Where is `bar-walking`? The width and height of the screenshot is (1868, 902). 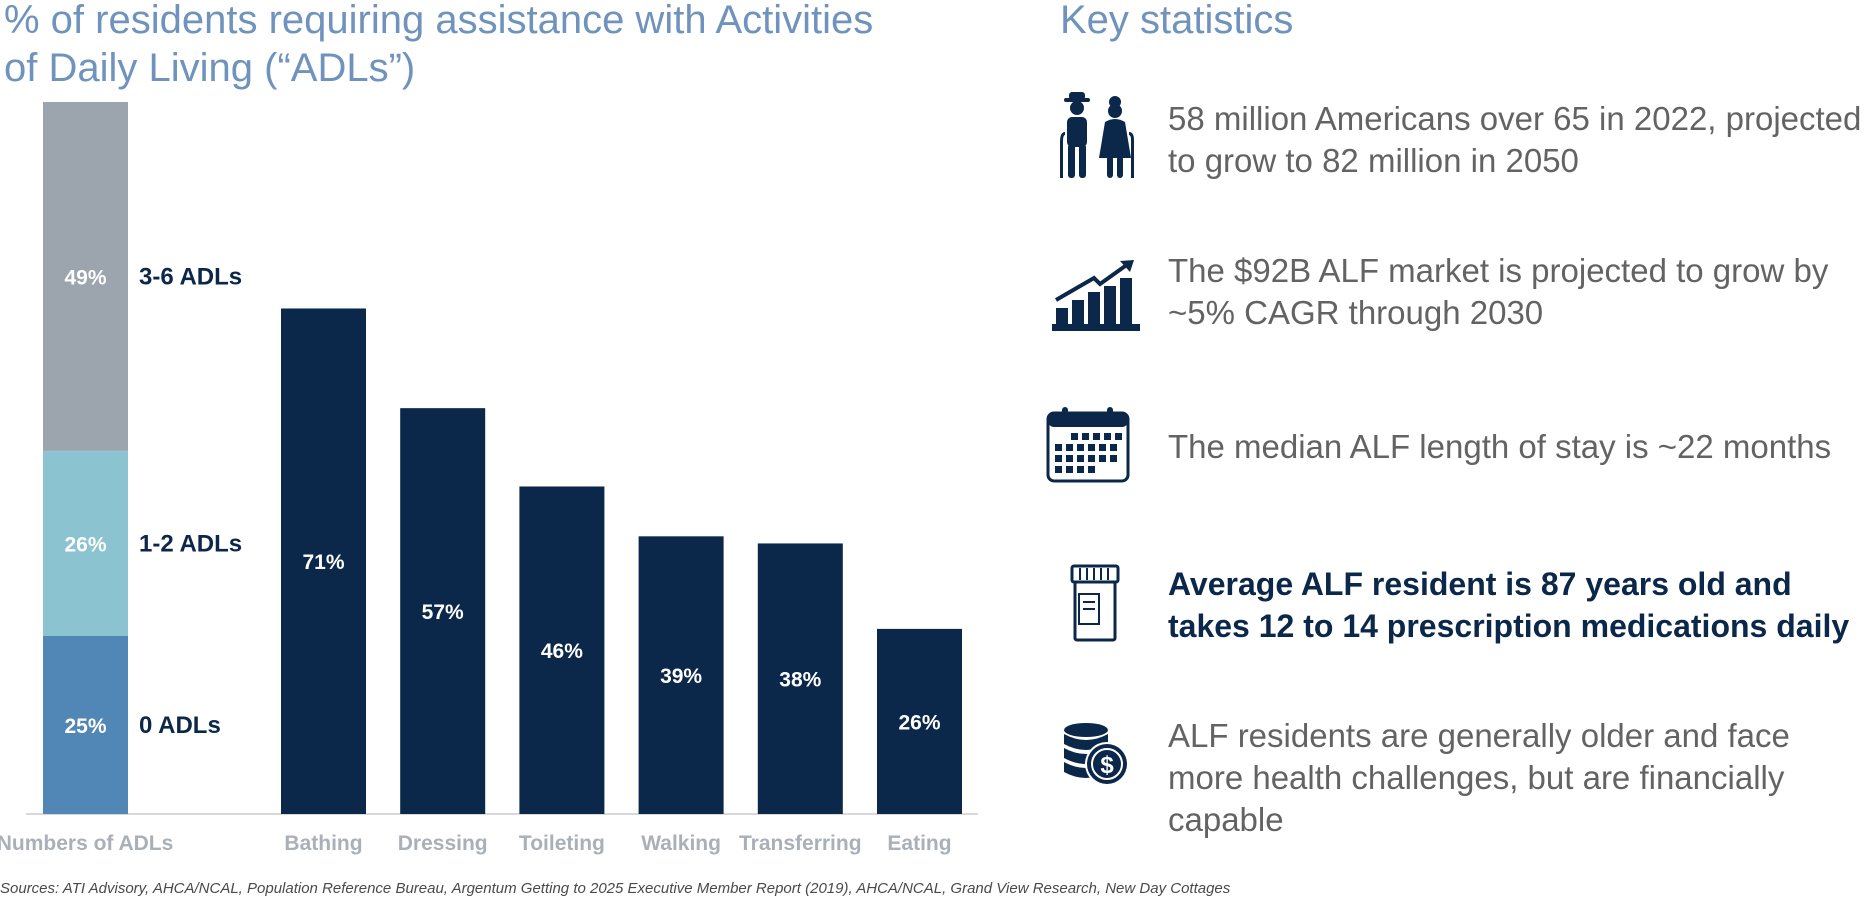 bar-walking is located at coordinates (681, 675).